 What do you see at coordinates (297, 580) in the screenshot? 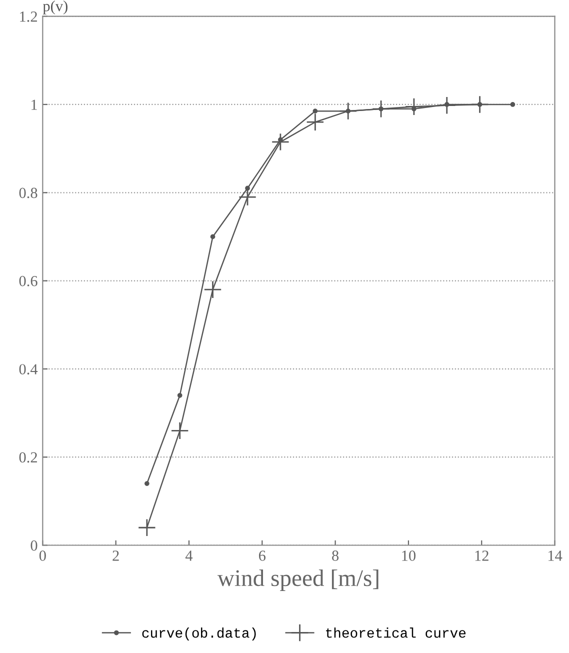
I see `x-axis-title: wind speed [m/s]` at bounding box center [297, 580].